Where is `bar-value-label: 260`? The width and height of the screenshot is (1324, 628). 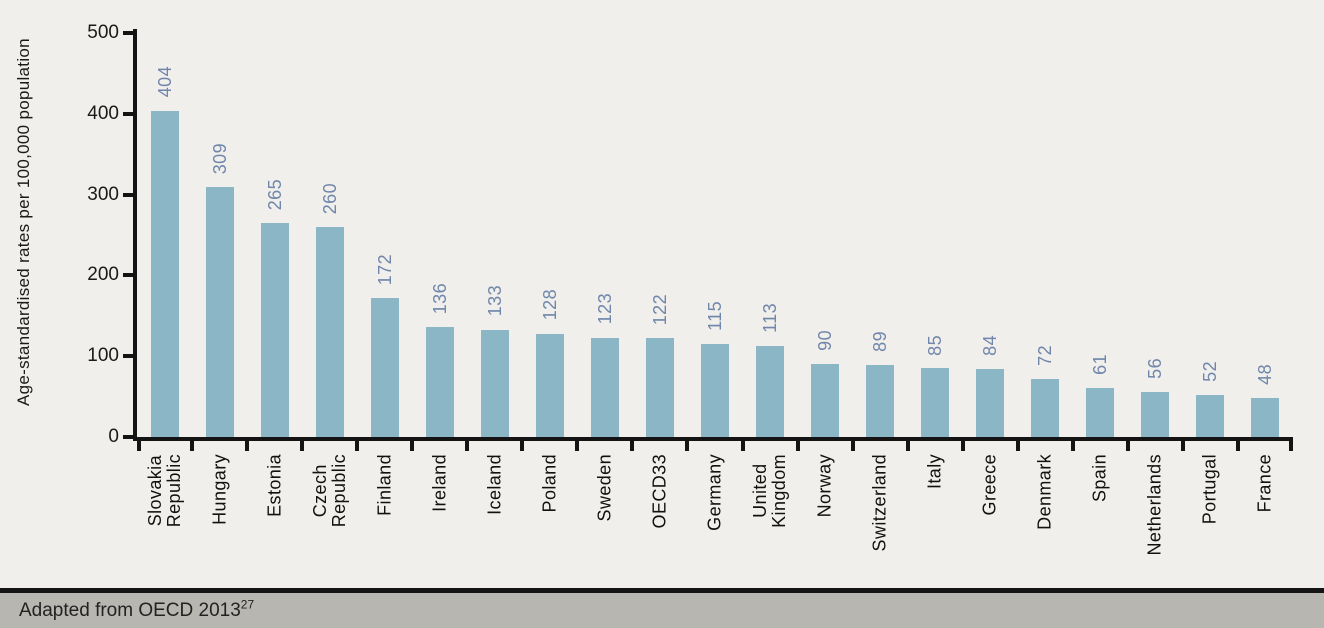 bar-value-label: 260 is located at coordinates (329, 198).